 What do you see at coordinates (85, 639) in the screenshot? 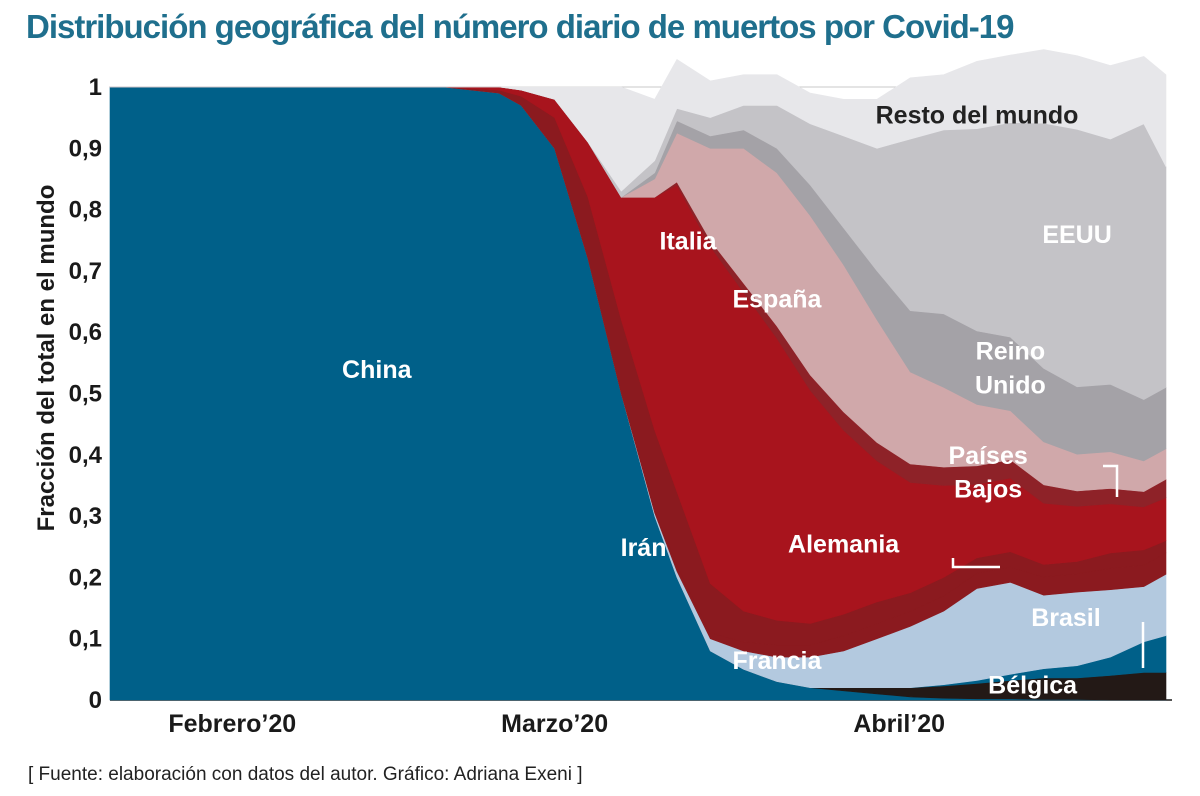
I see `y-tick-label: 0,1` at bounding box center [85, 639].